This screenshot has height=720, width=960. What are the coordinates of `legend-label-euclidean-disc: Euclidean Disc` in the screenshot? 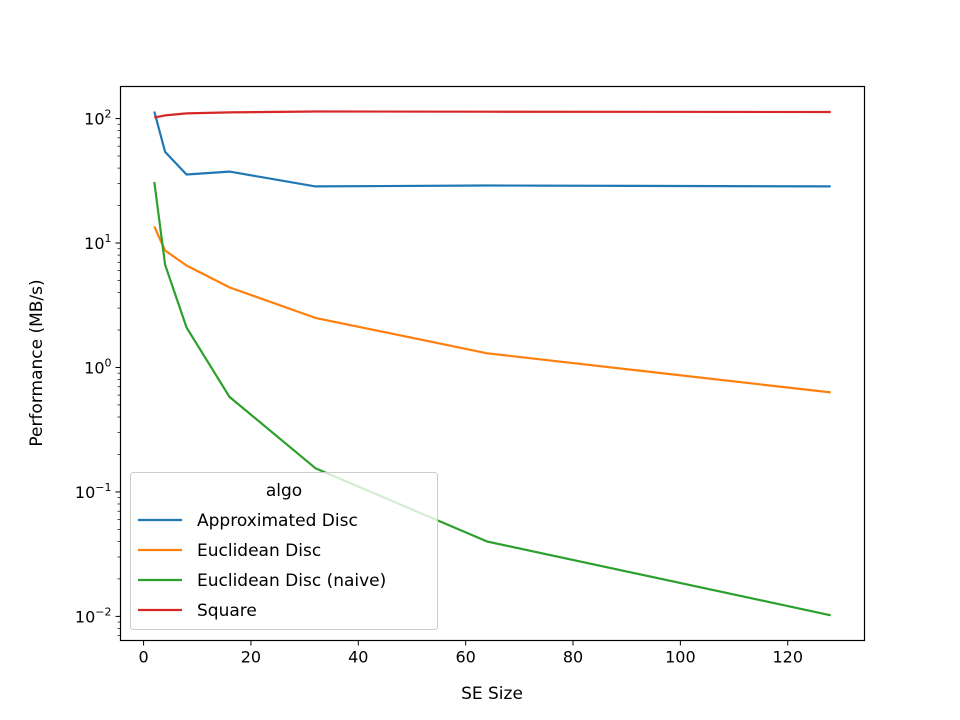 It's located at (259, 551).